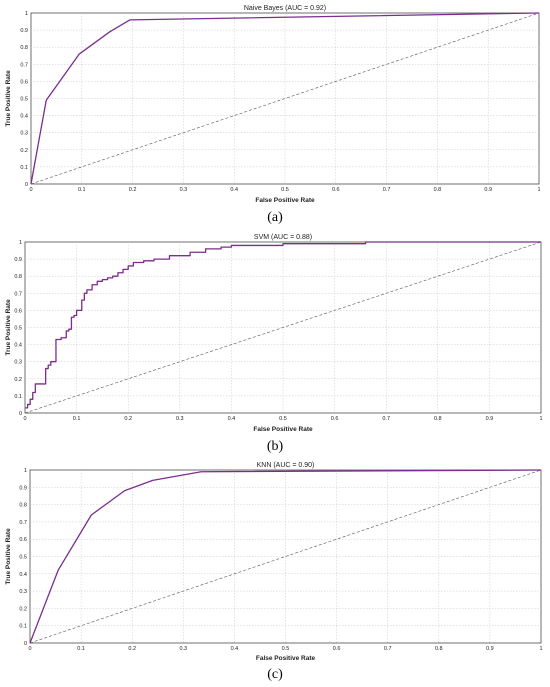 This screenshot has width=550, height=687. I want to click on panel-caption: (b), so click(275, 446).